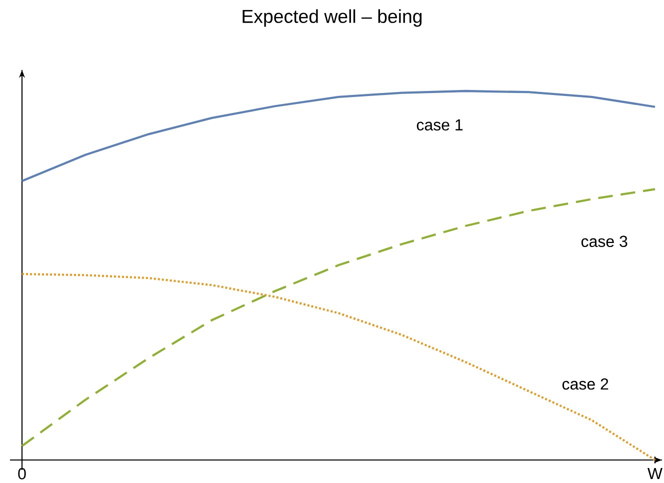  What do you see at coordinates (655, 474) in the screenshot?
I see `x-tick-label: W` at bounding box center [655, 474].